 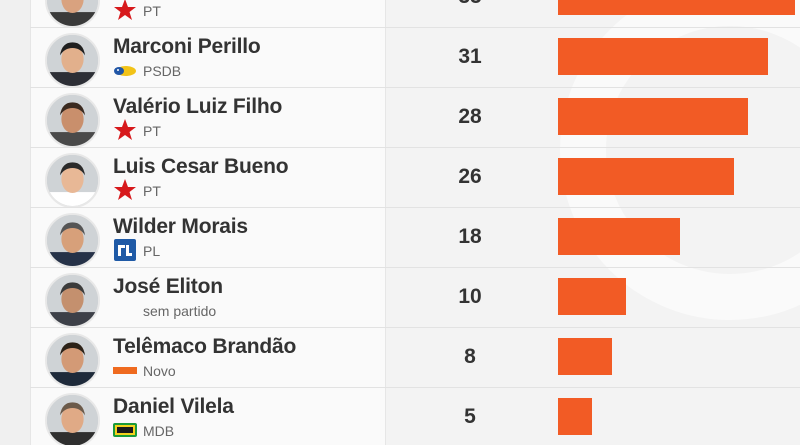 What do you see at coordinates (152, 251) in the screenshot?
I see `party-label: PL` at bounding box center [152, 251].